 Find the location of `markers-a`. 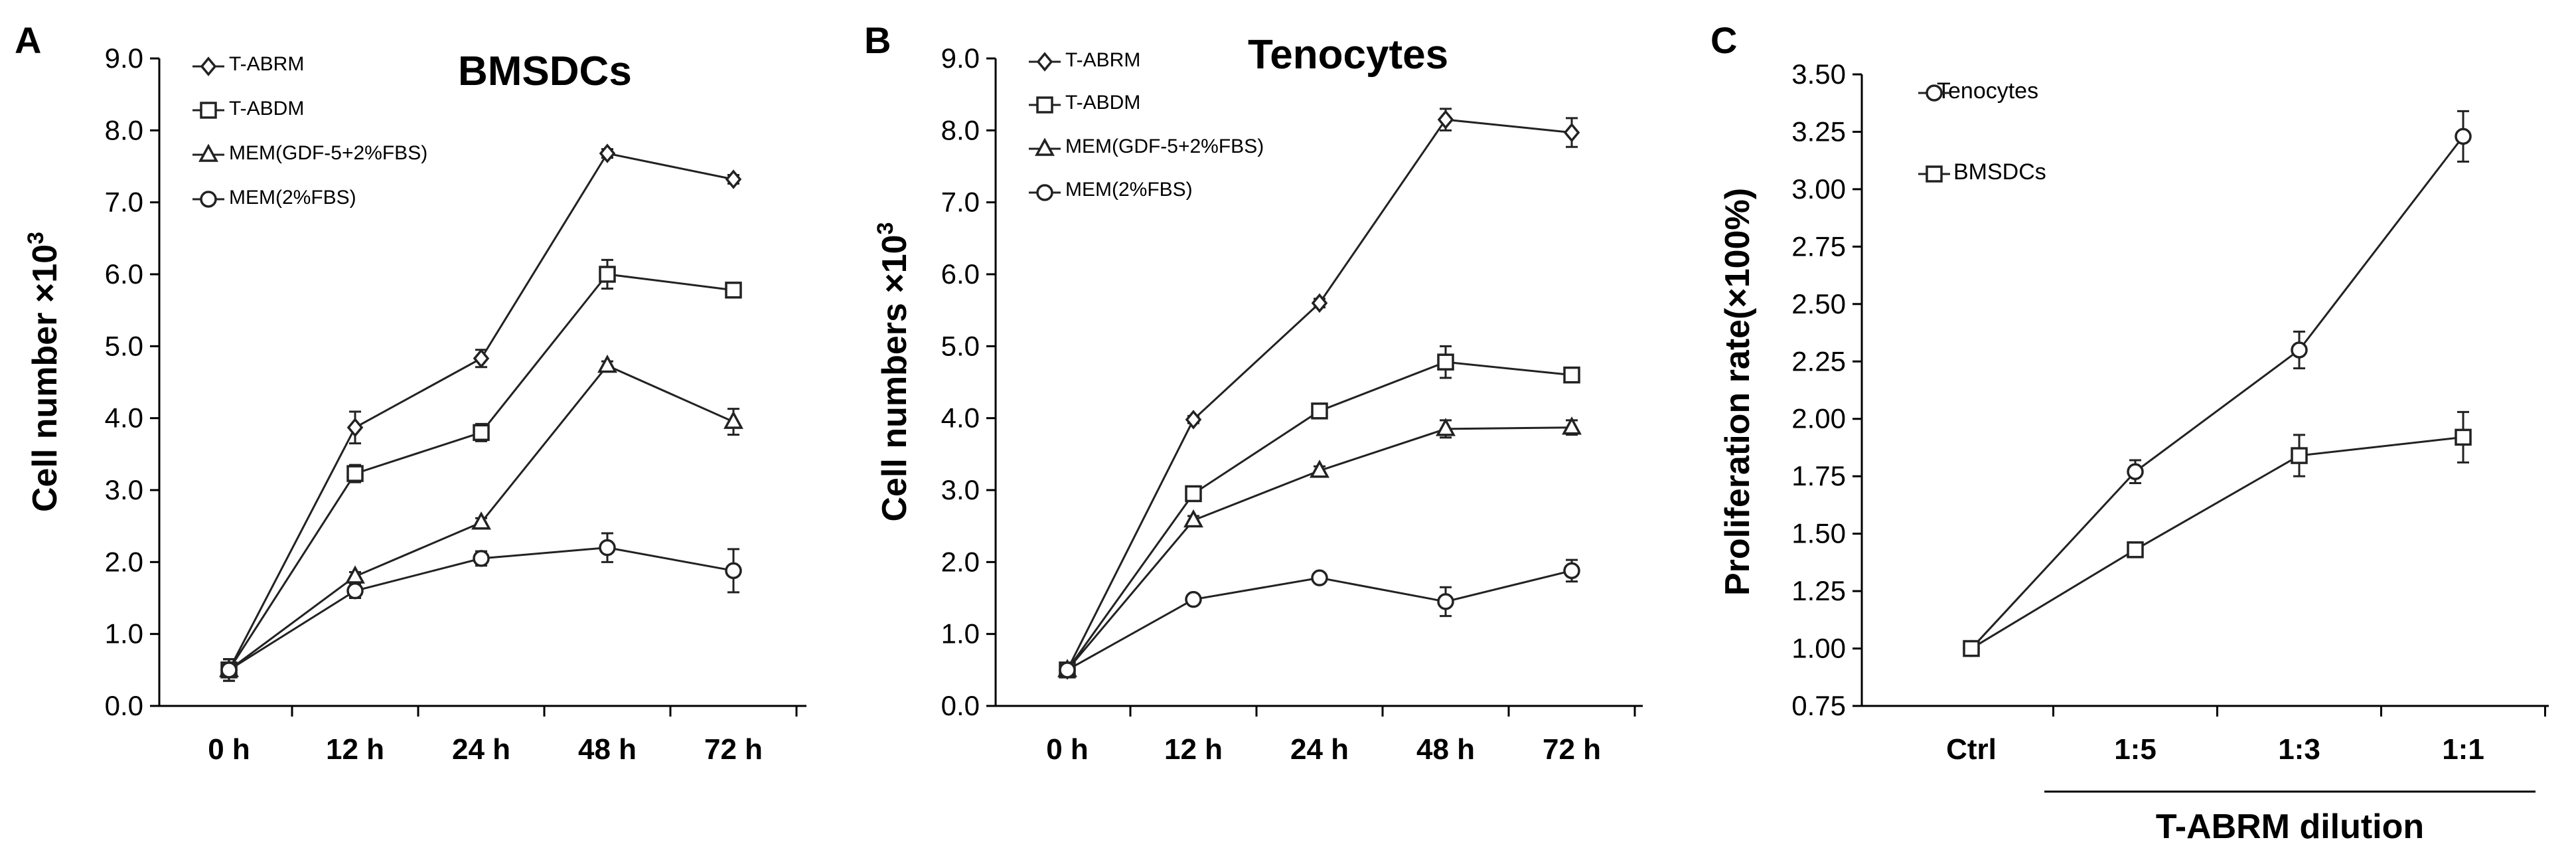

markers-a is located at coordinates (481, 412).